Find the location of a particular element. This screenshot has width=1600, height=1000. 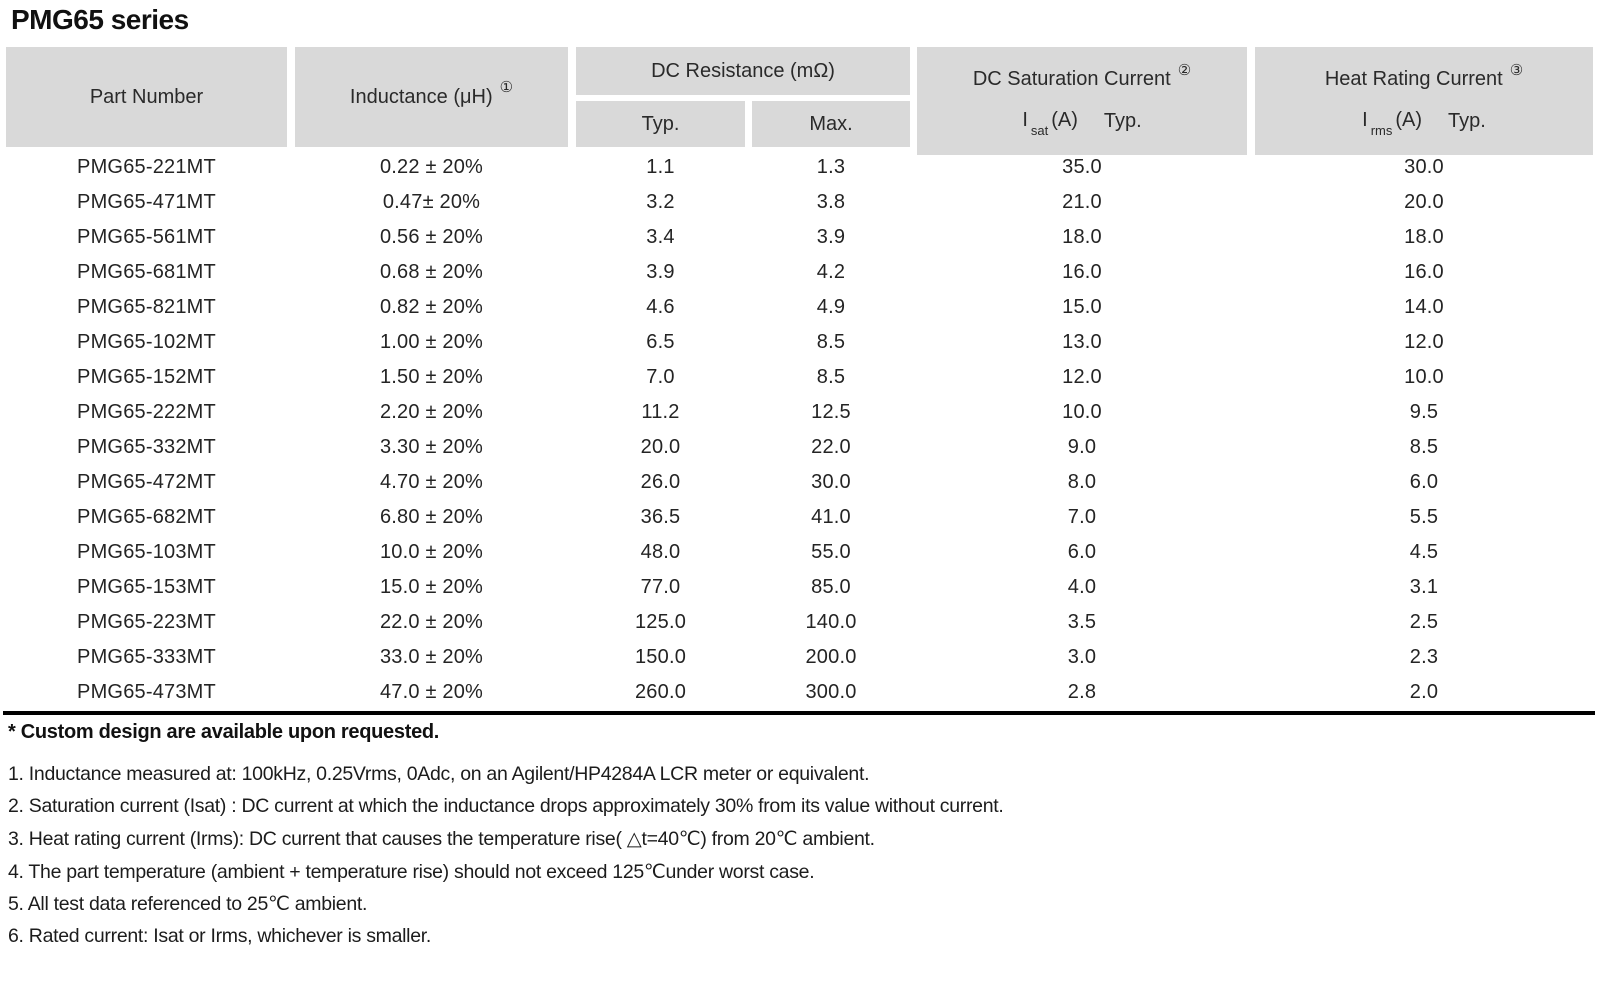

table-cell: 22.0 is located at coordinates (831, 447).